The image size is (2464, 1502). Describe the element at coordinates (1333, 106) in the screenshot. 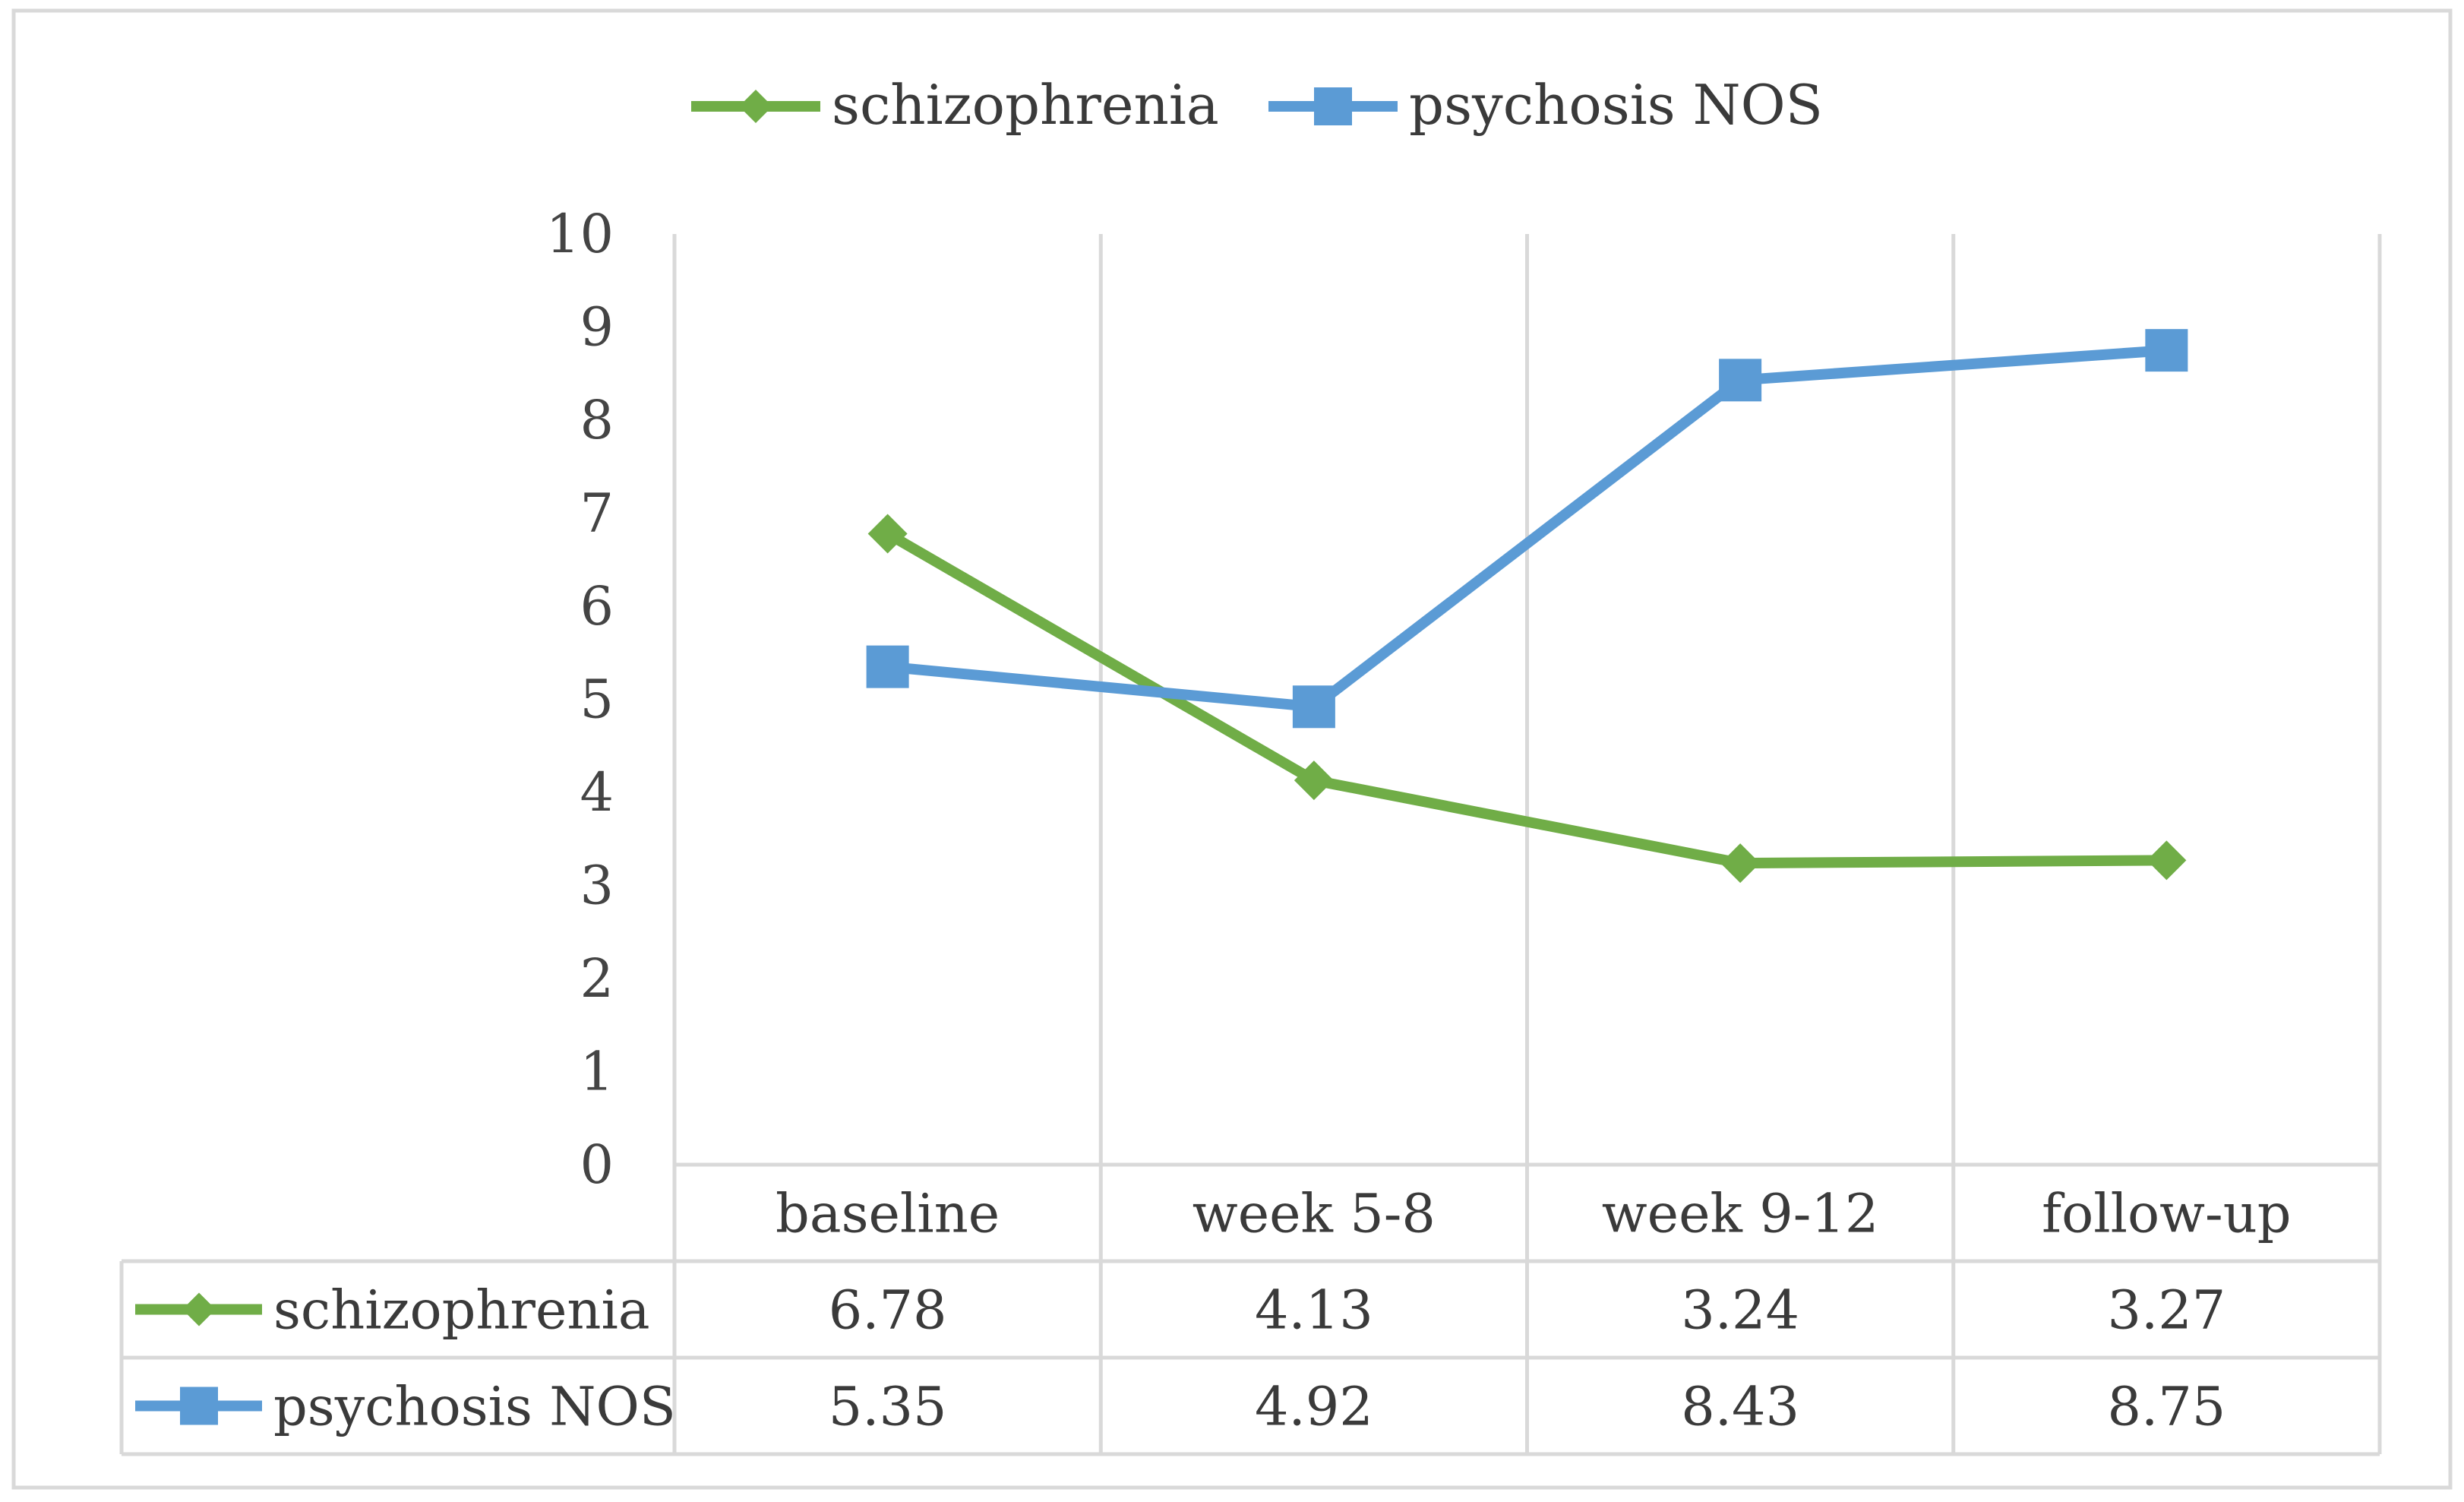

I see `legend-psychosis-square-icon` at that location.